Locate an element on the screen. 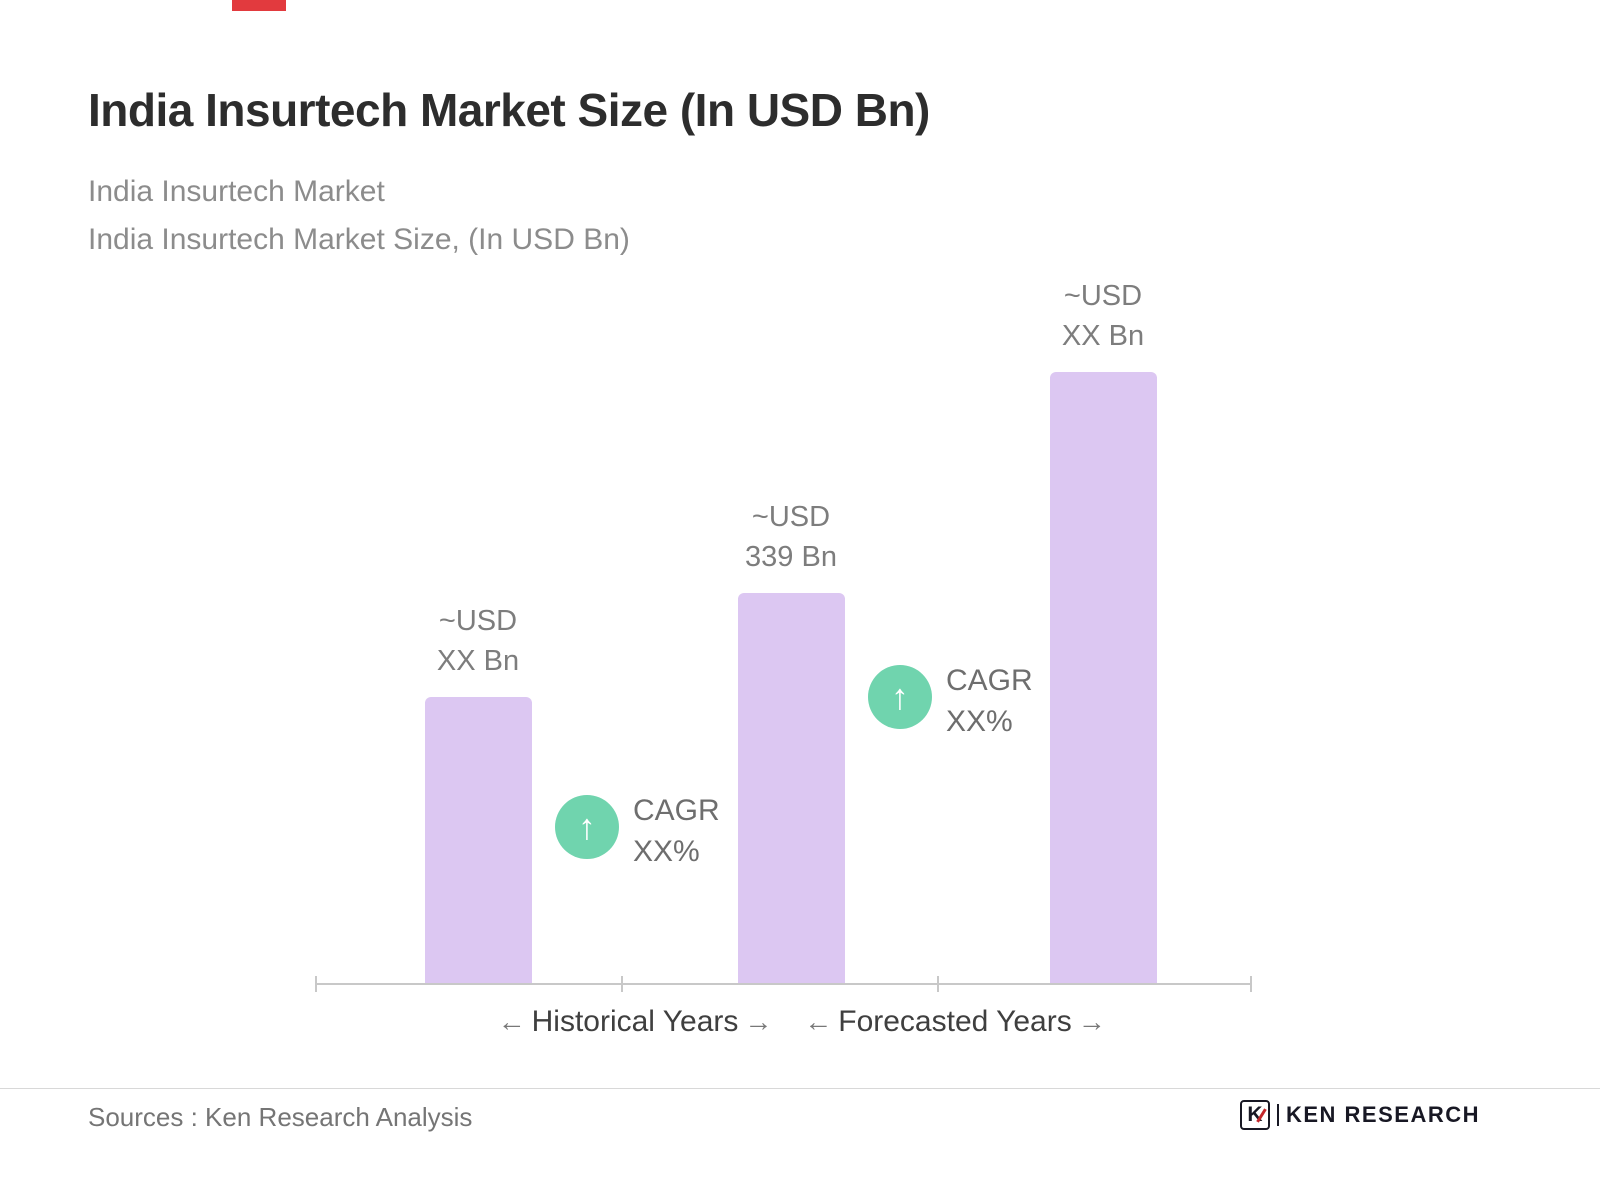 The width and height of the screenshot is (1600, 1200). logo-separator is located at coordinates (1277, 1115).